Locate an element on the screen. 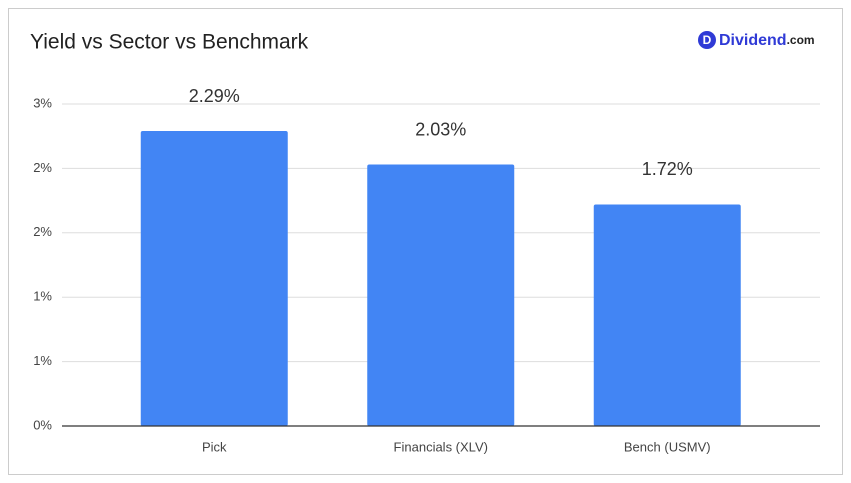 This screenshot has width=851, height=483. logo-mark: D is located at coordinates (707, 40).